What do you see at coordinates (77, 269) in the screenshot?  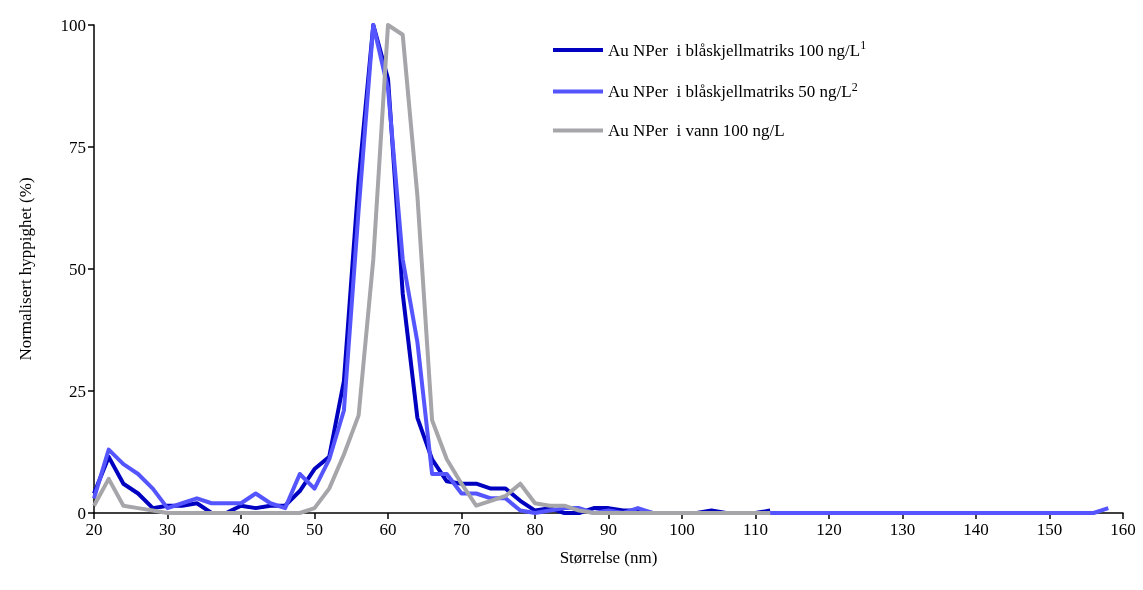 I see `y-tick-label: 50` at bounding box center [77, 269].